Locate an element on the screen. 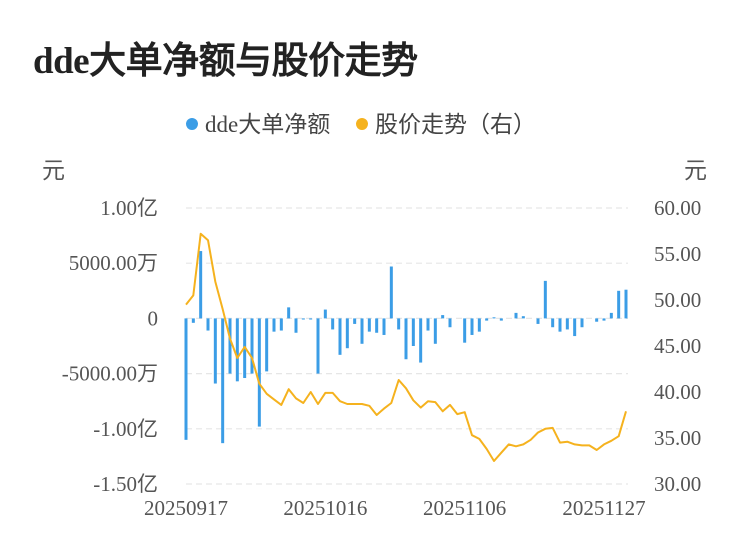 The height and width of the screenshot is (558, 750). right-tick-label: 50.00 is located at coordinates (677, 300).